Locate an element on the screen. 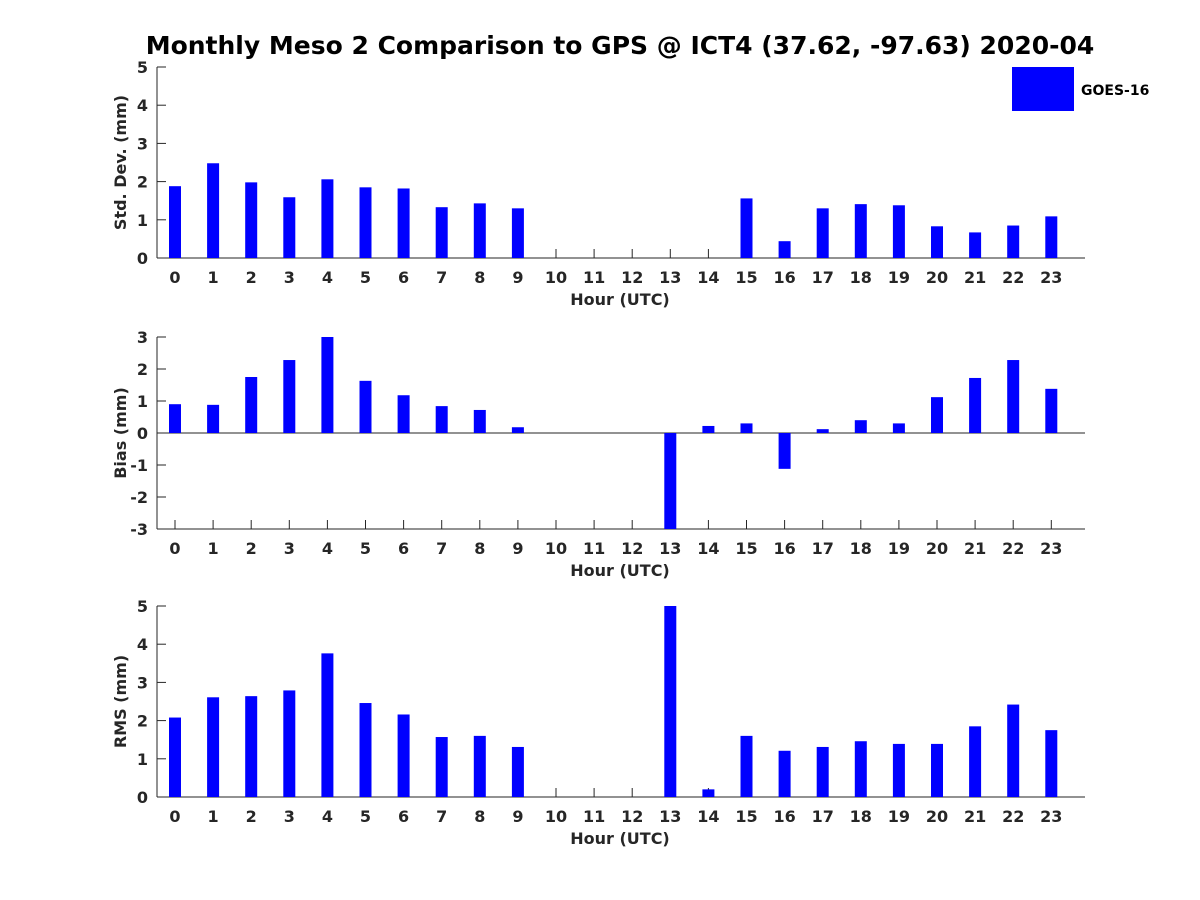 The image size is (1200, 900). x-tick-label: 9 is located at coordinates (517, 548).